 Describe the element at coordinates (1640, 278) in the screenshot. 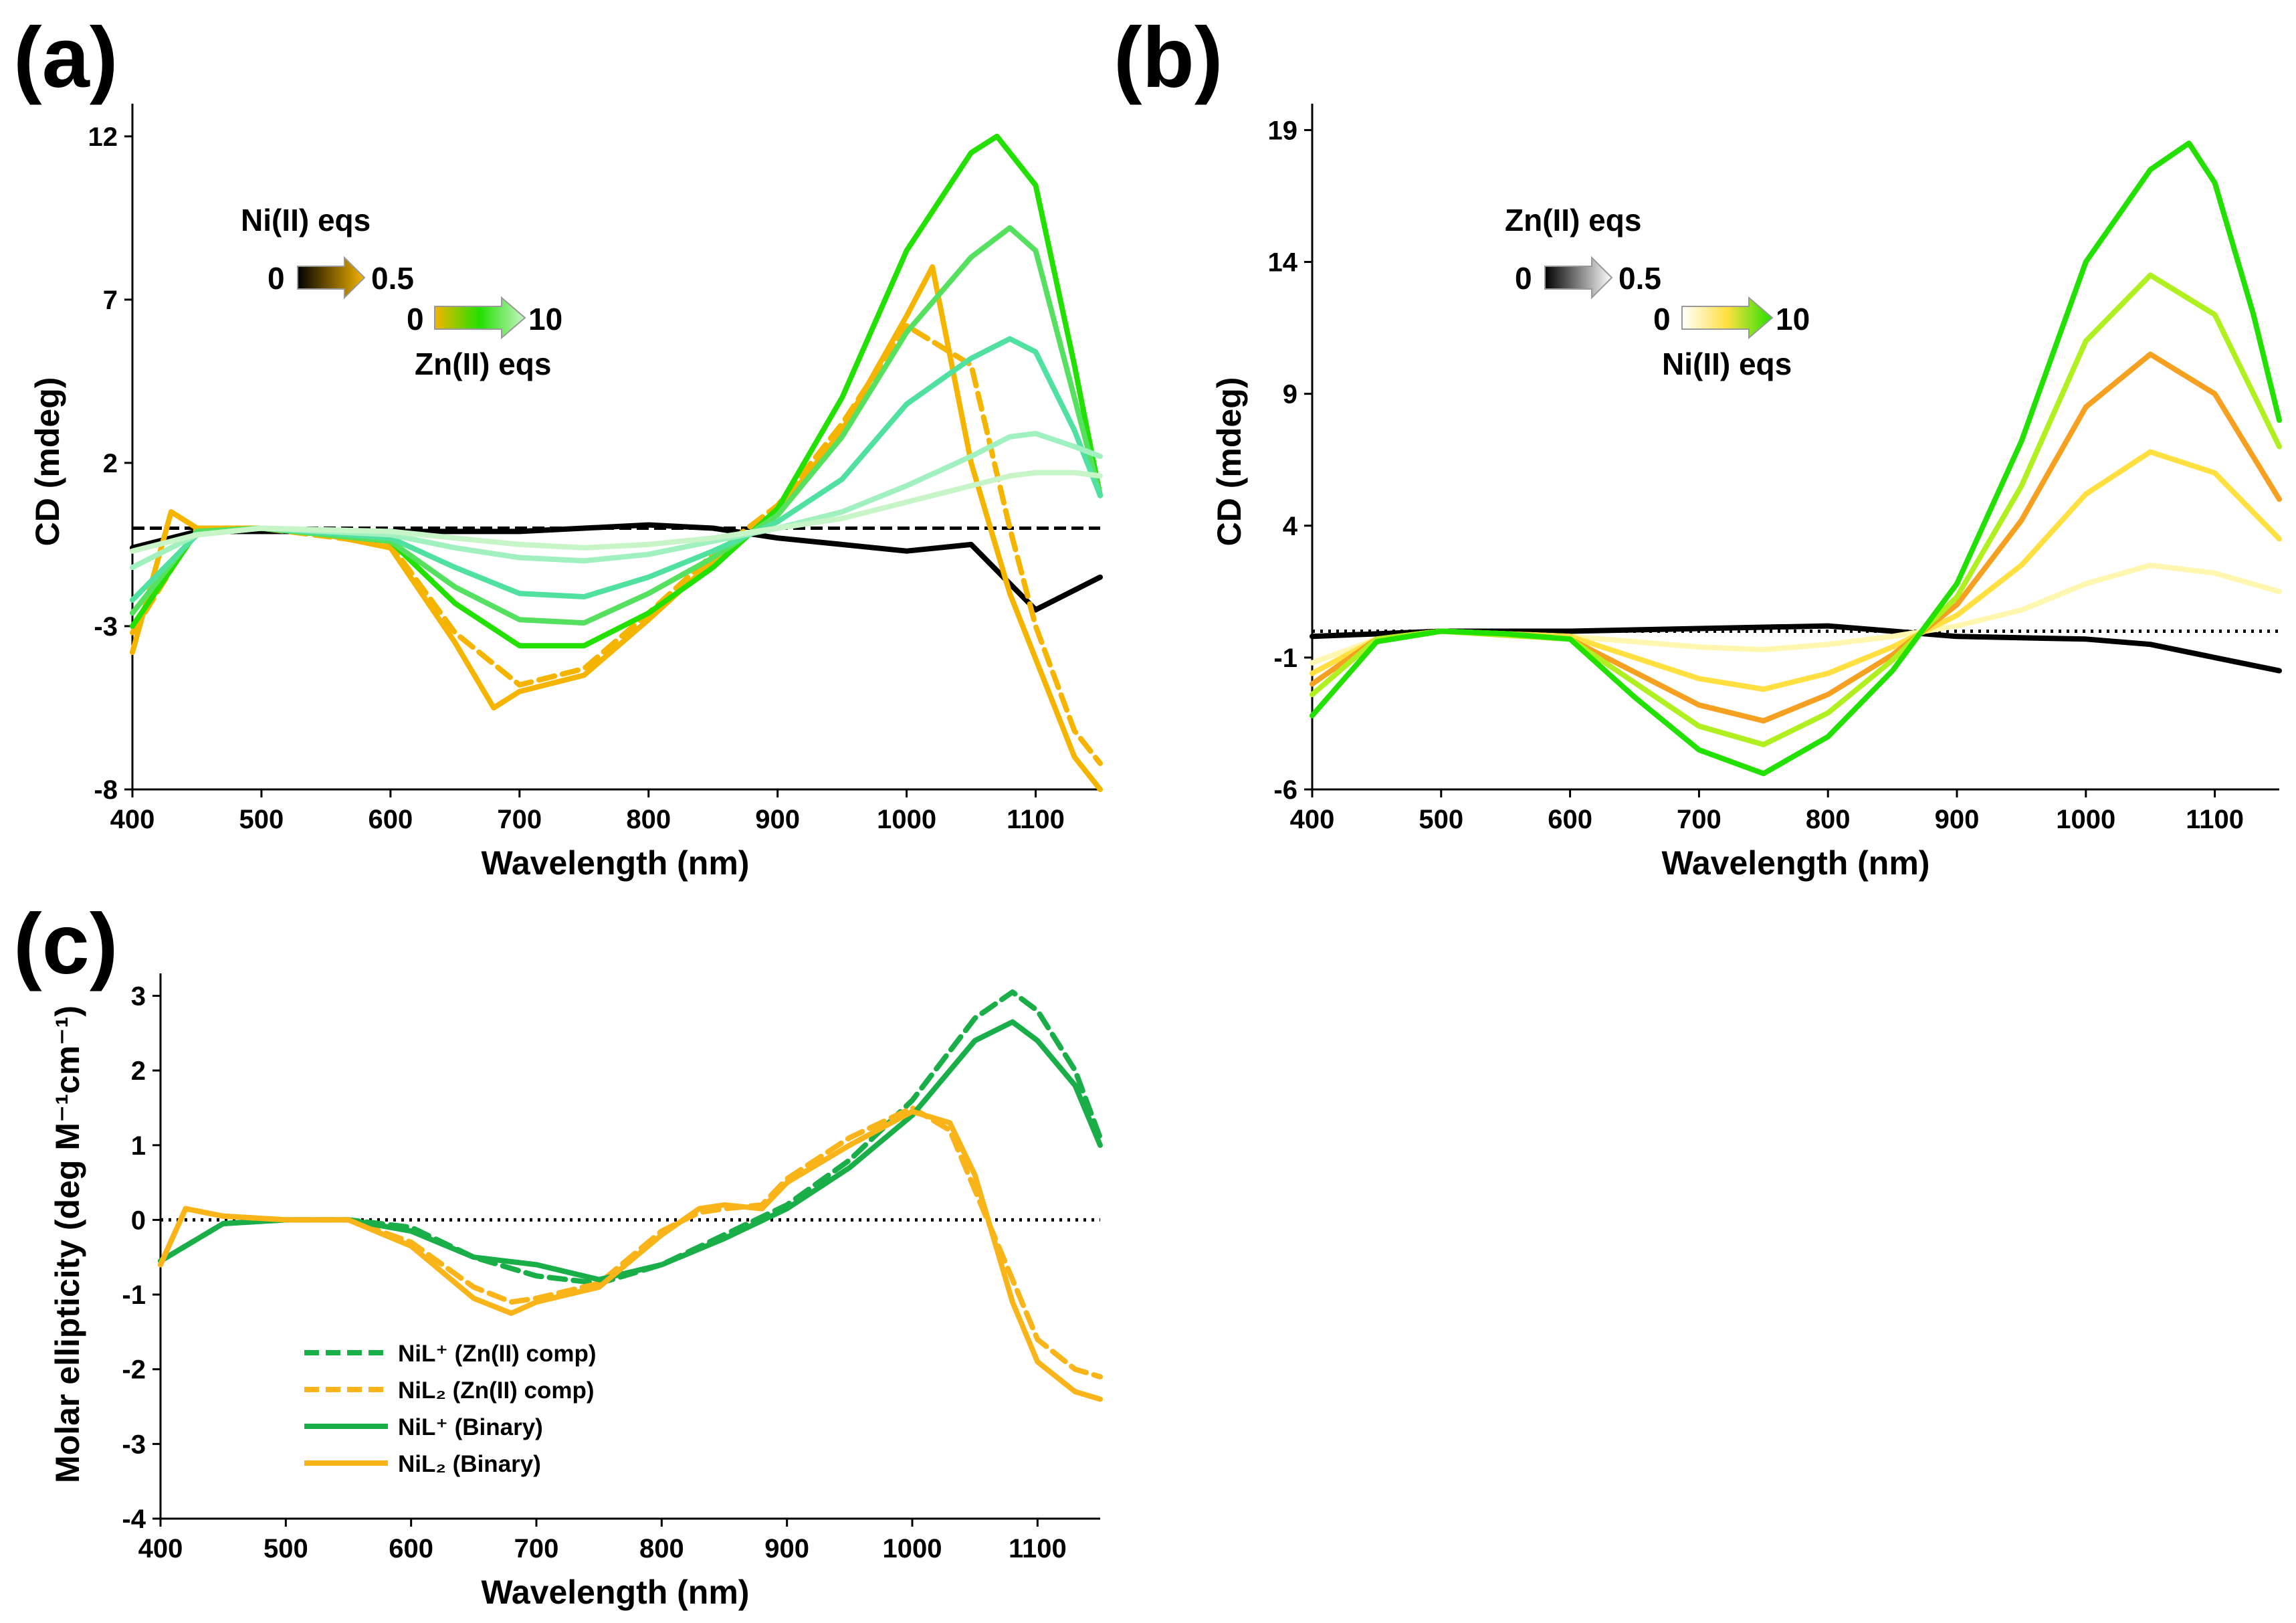

I see `panel-b-legend-range1-end: 0.5` at that location.